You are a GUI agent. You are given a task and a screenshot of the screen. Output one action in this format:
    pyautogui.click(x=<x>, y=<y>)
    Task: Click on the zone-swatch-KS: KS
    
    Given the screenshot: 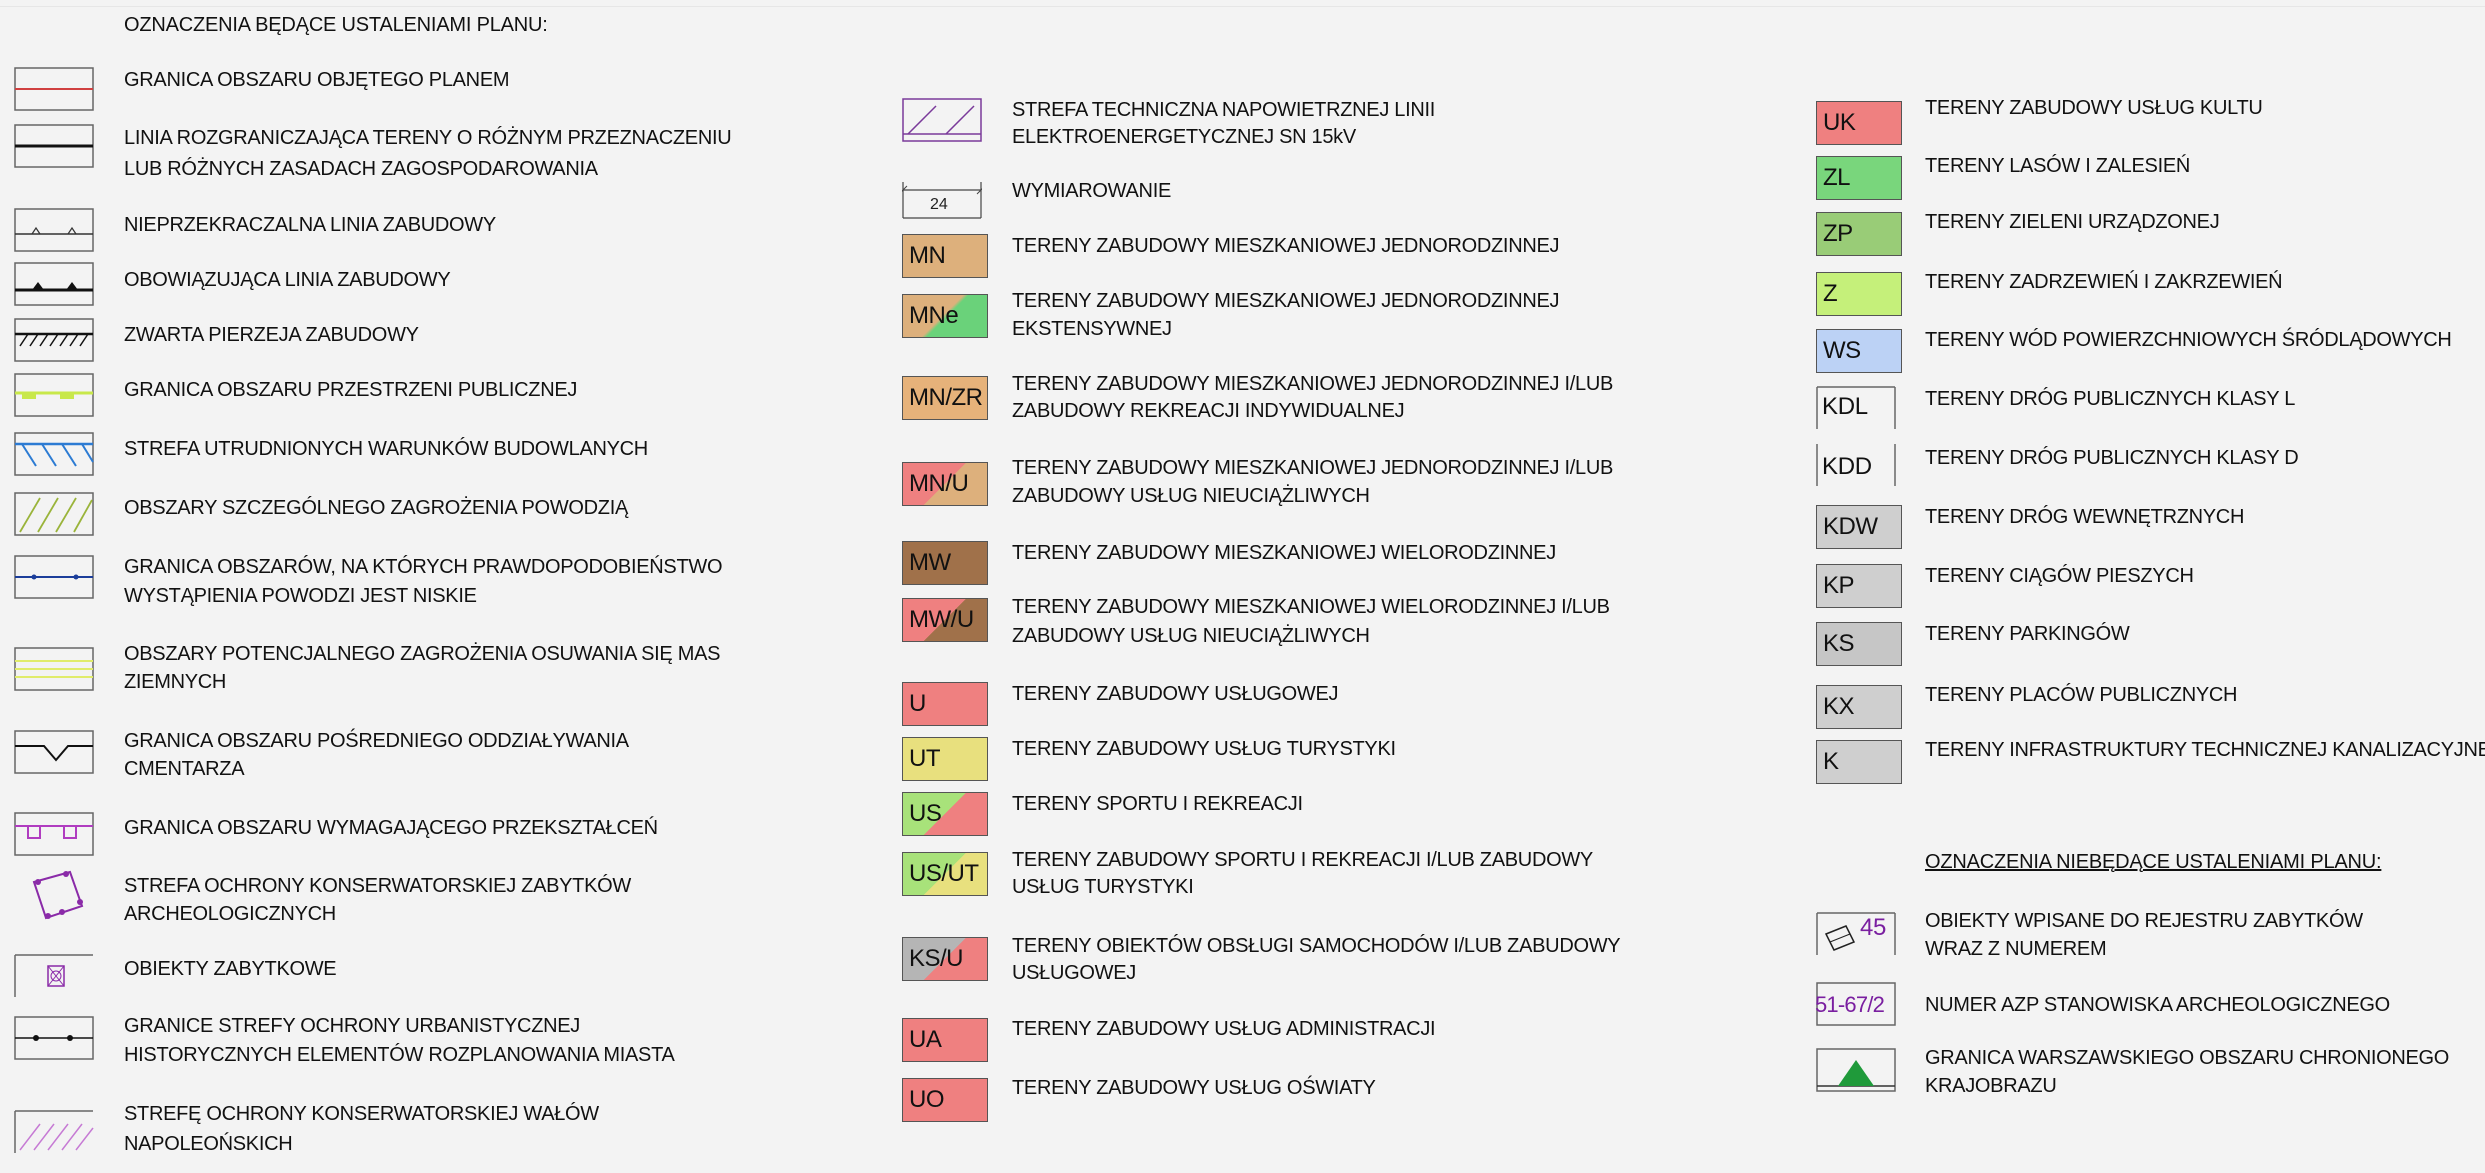 What is the action you would take?
    pyautogui.click(x=1859, y=644)
    